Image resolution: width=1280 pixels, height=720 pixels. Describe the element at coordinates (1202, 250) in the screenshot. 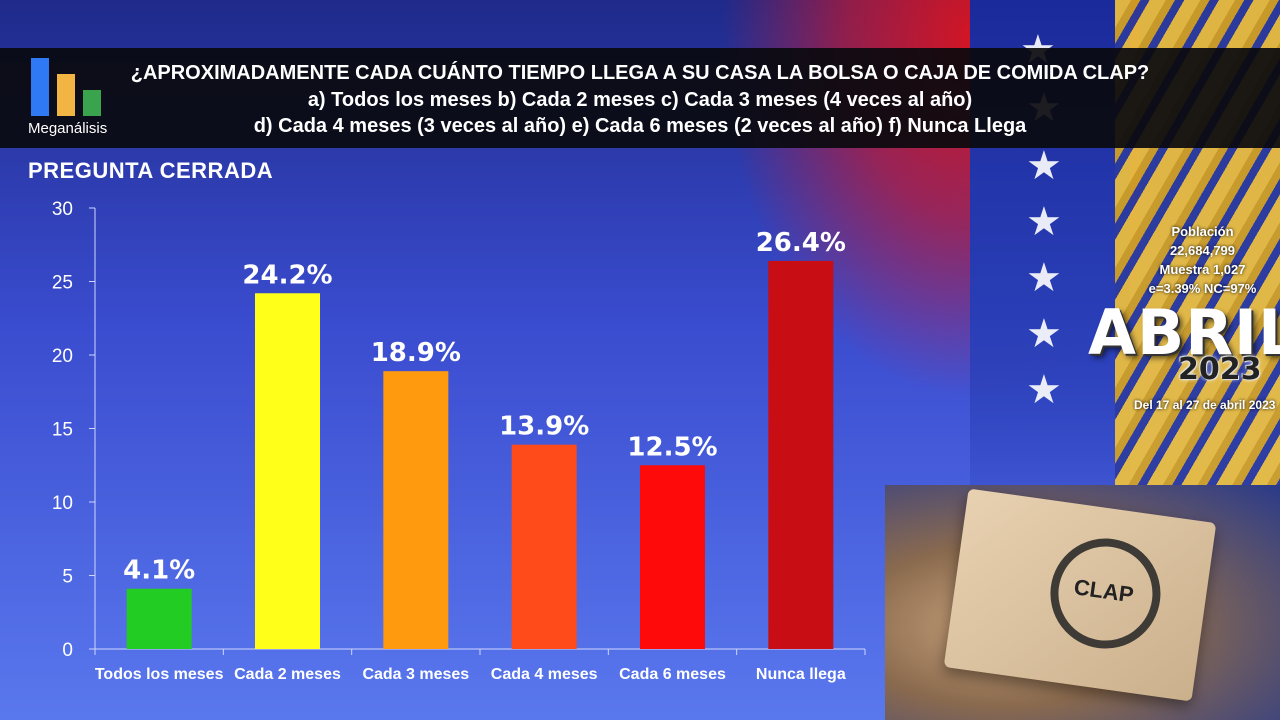

I see `poblacion-value: 22,684,799` at that location.